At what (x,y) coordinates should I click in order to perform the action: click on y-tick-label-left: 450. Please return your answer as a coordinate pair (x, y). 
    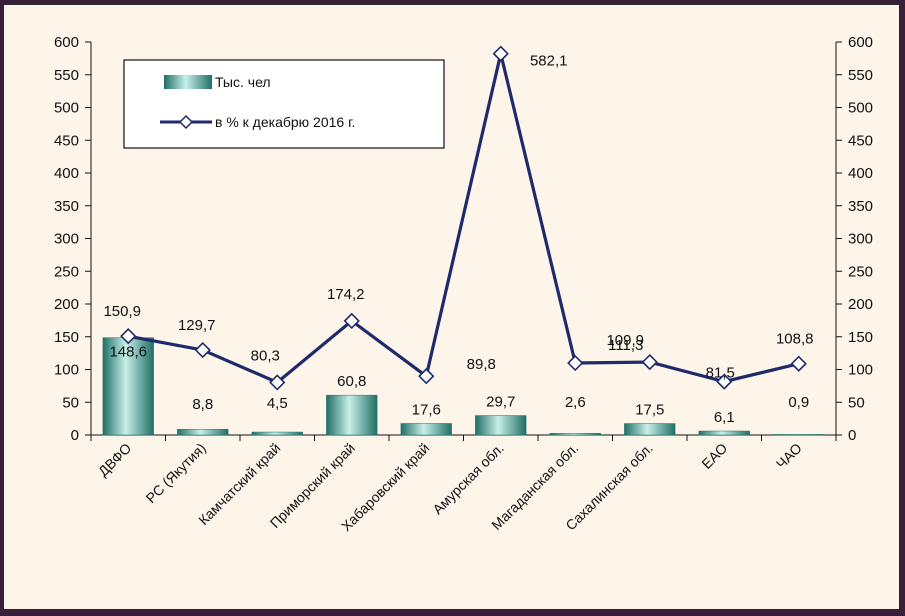
    Looking at the image, I should click on (66, 140).